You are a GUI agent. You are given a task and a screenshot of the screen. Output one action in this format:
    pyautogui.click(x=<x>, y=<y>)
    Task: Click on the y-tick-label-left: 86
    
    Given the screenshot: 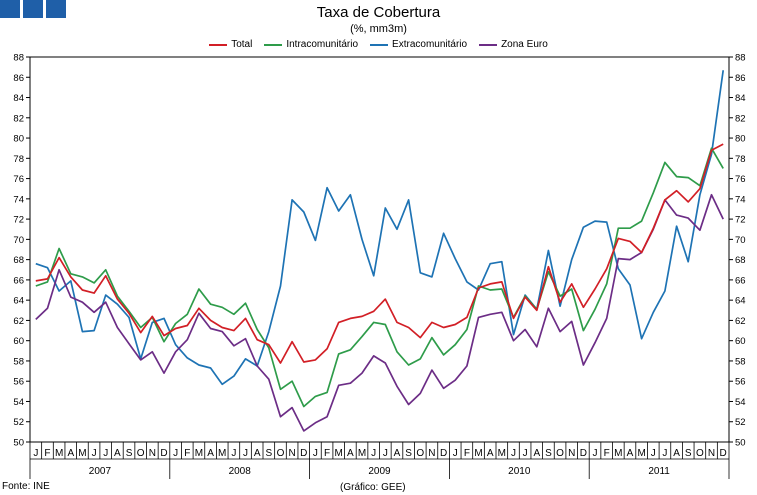 What is the action you would take?
    pyautogui.click(x=18, y=78)
    